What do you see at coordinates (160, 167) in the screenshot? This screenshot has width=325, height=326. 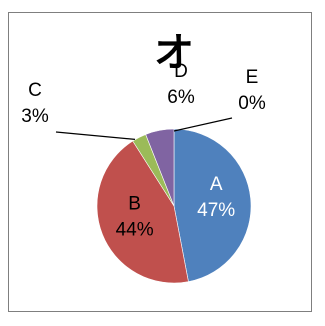 I see `pie-slice-d` at bounding box center [160, 167].